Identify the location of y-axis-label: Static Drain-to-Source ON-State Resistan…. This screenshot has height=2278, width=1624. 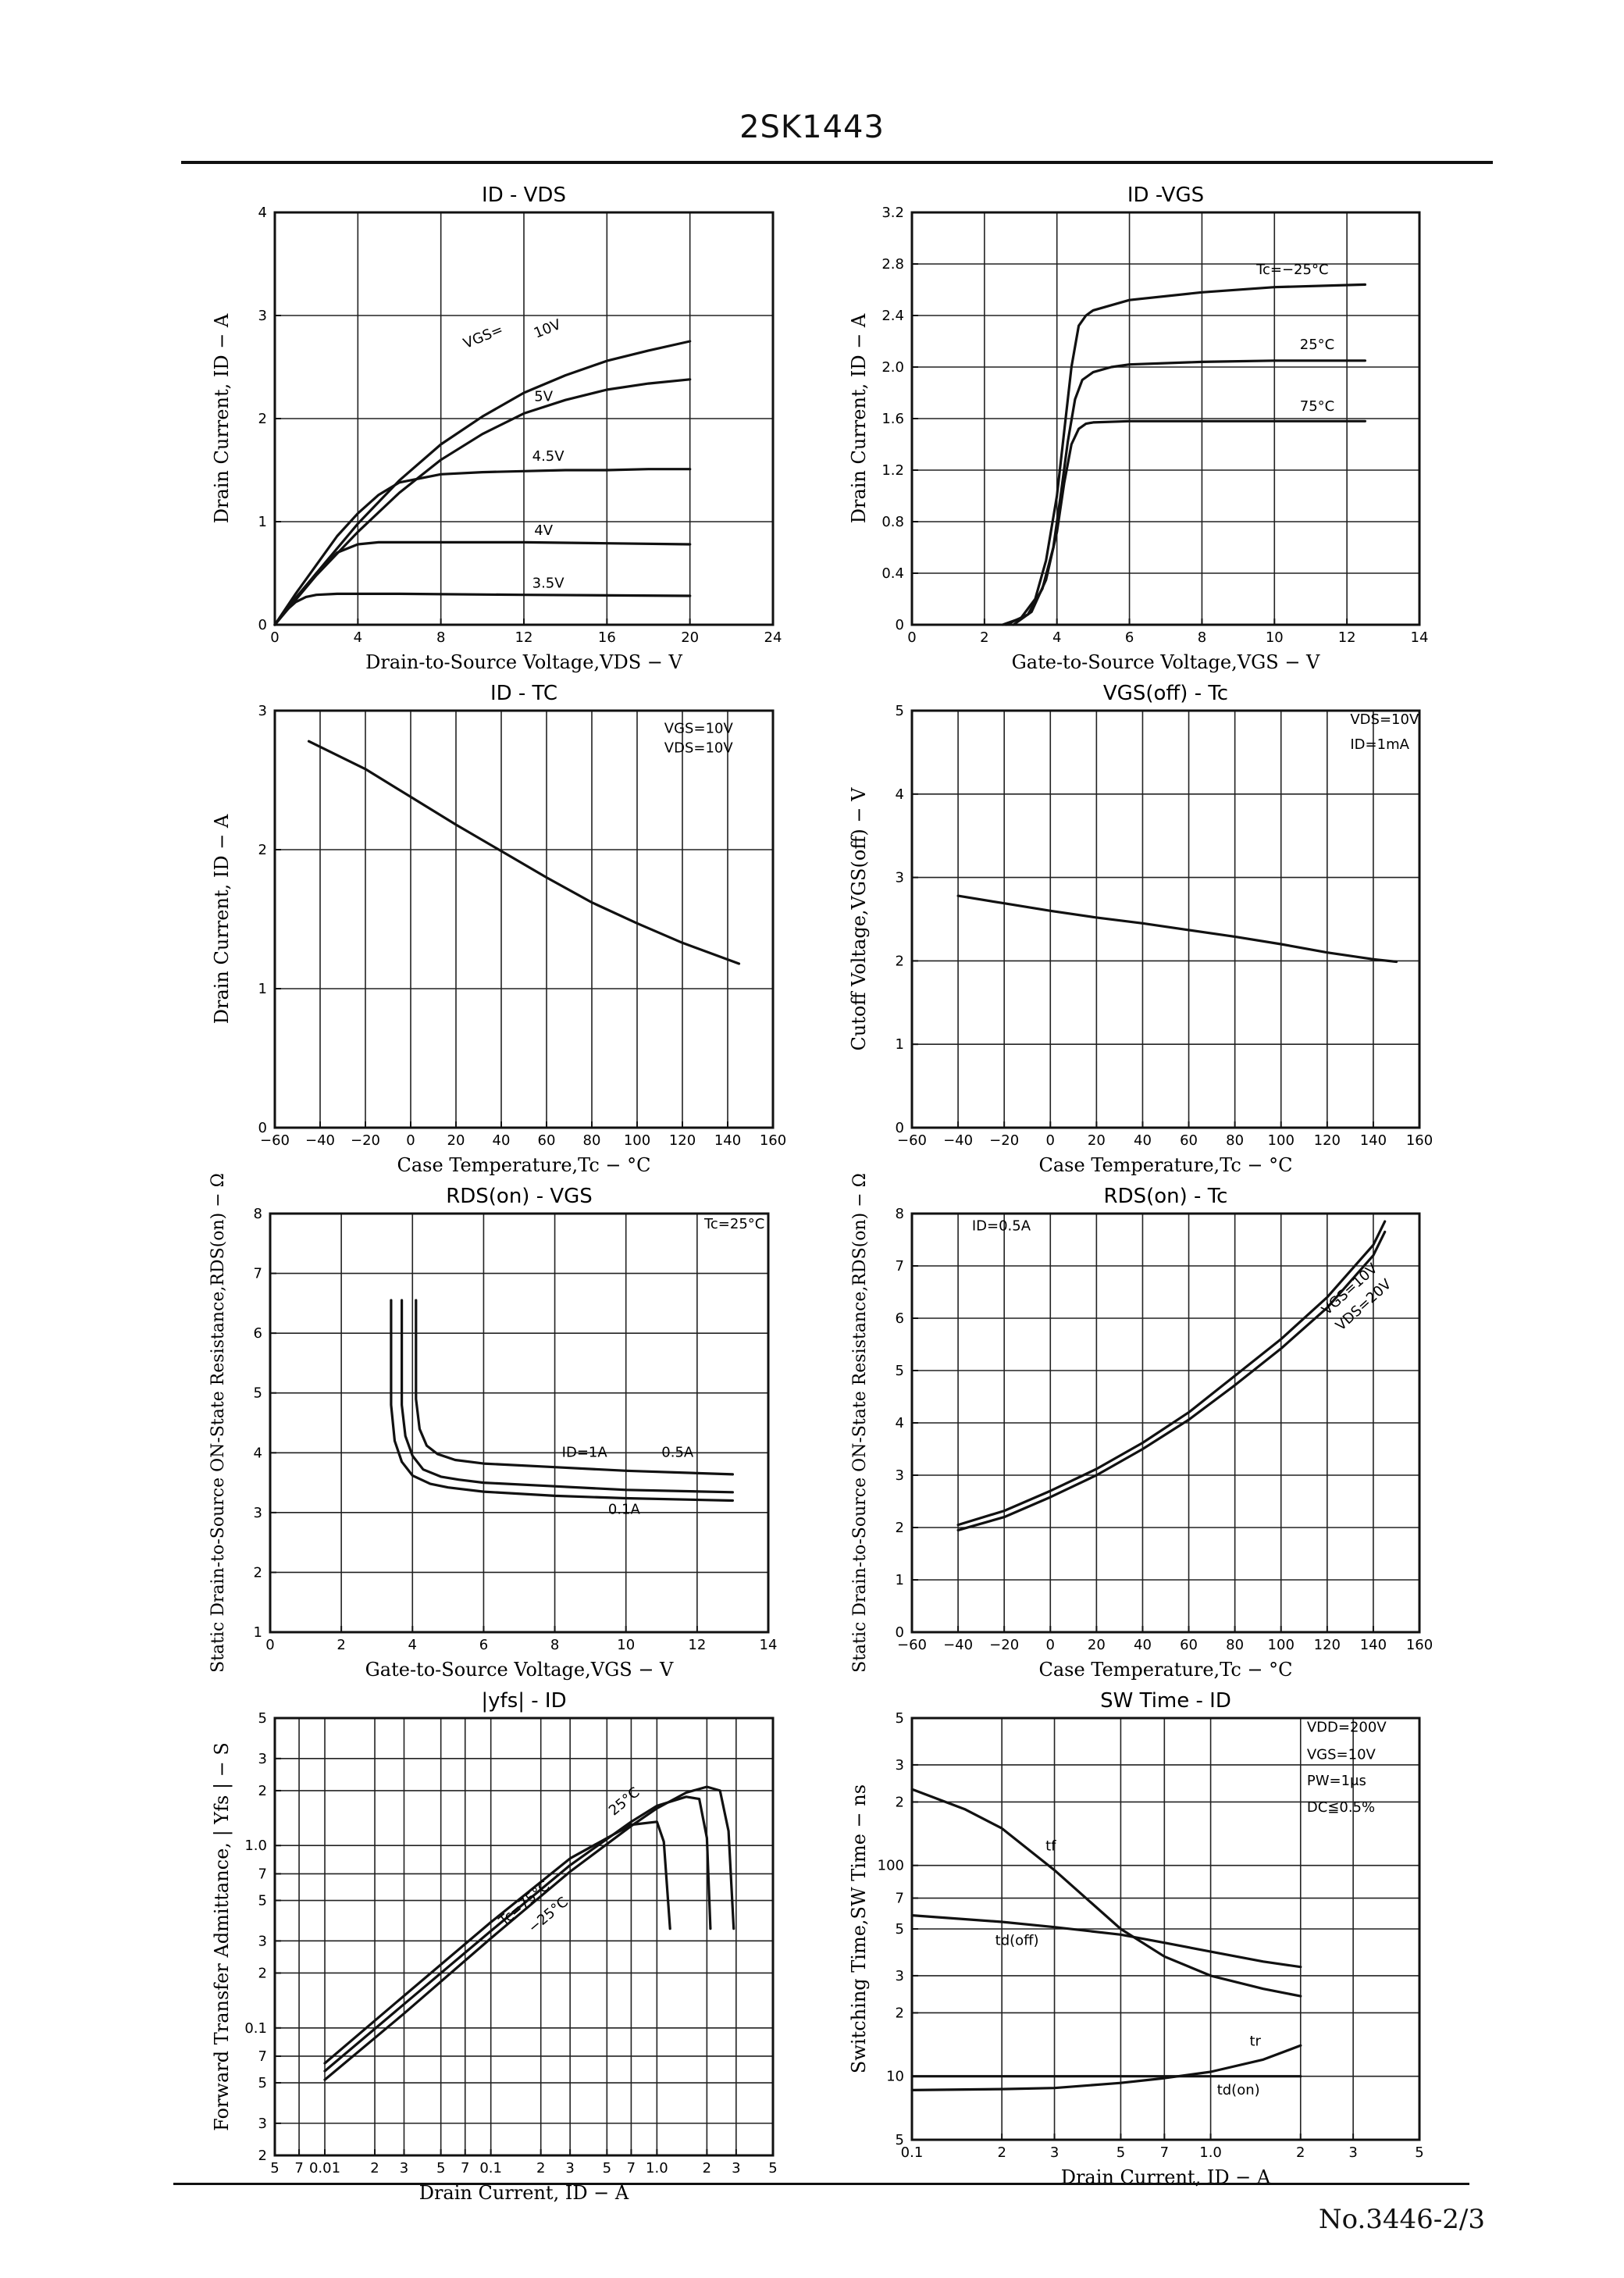
(860, 1423).